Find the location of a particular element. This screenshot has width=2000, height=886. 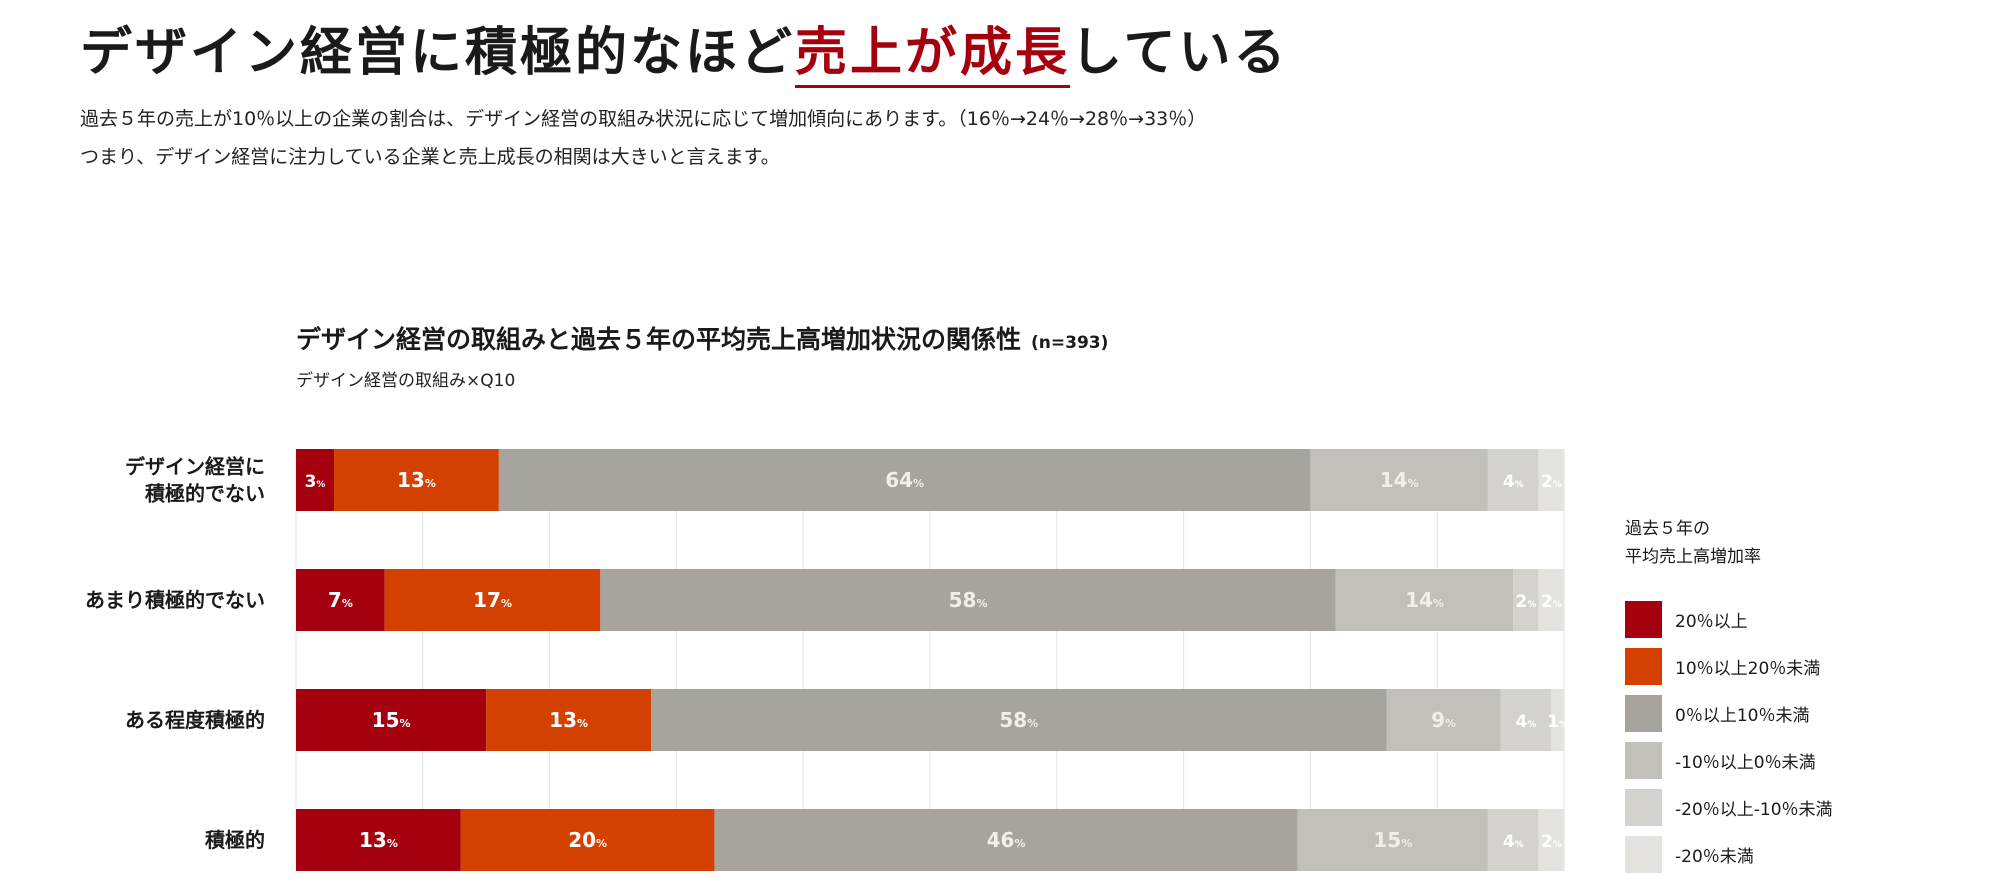

data-label: 20% is located at coordinates (587, 840).